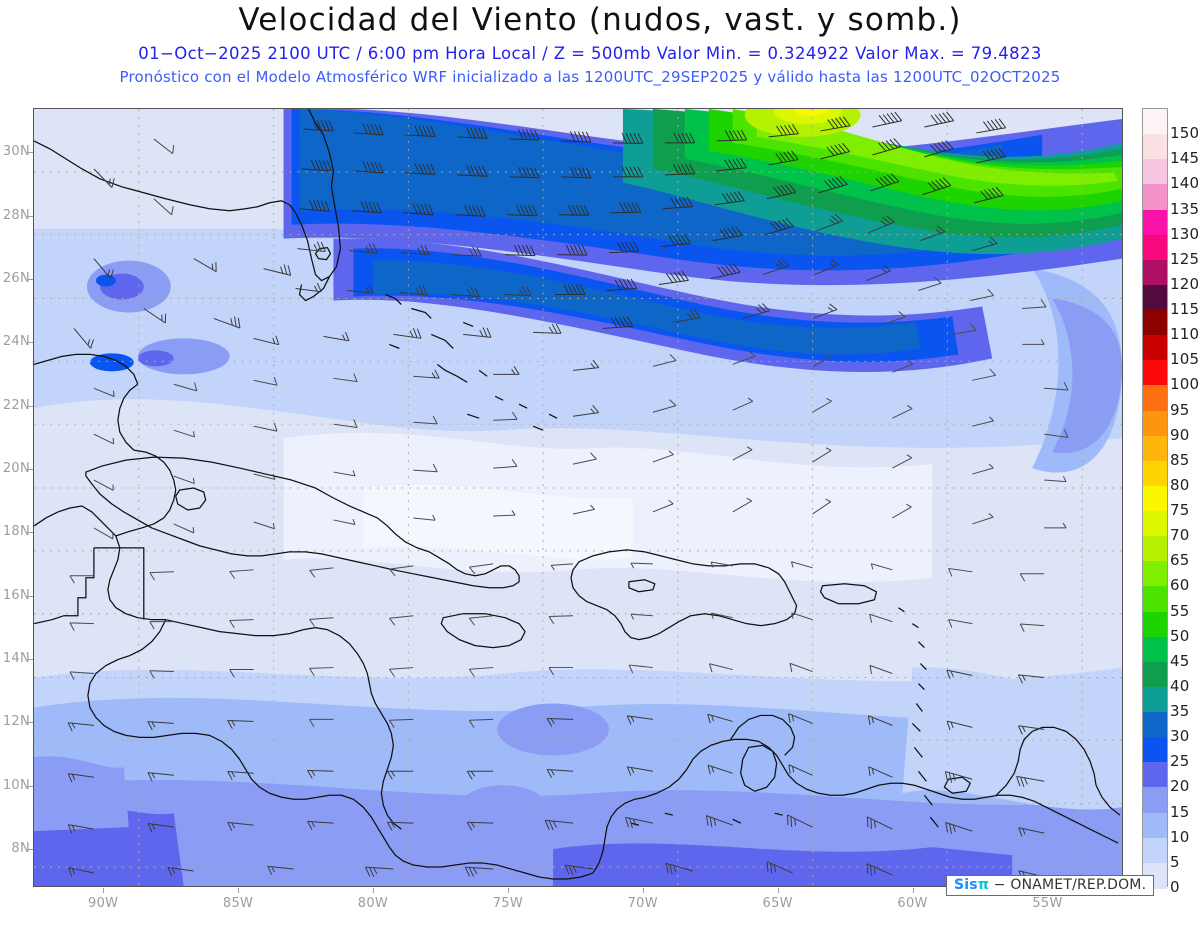 This screenshot has width=1200, height=927. I want to click on sispi-onamet-logo: Sisπ − ONAMET/REP.DOM., so click(1050, 885).